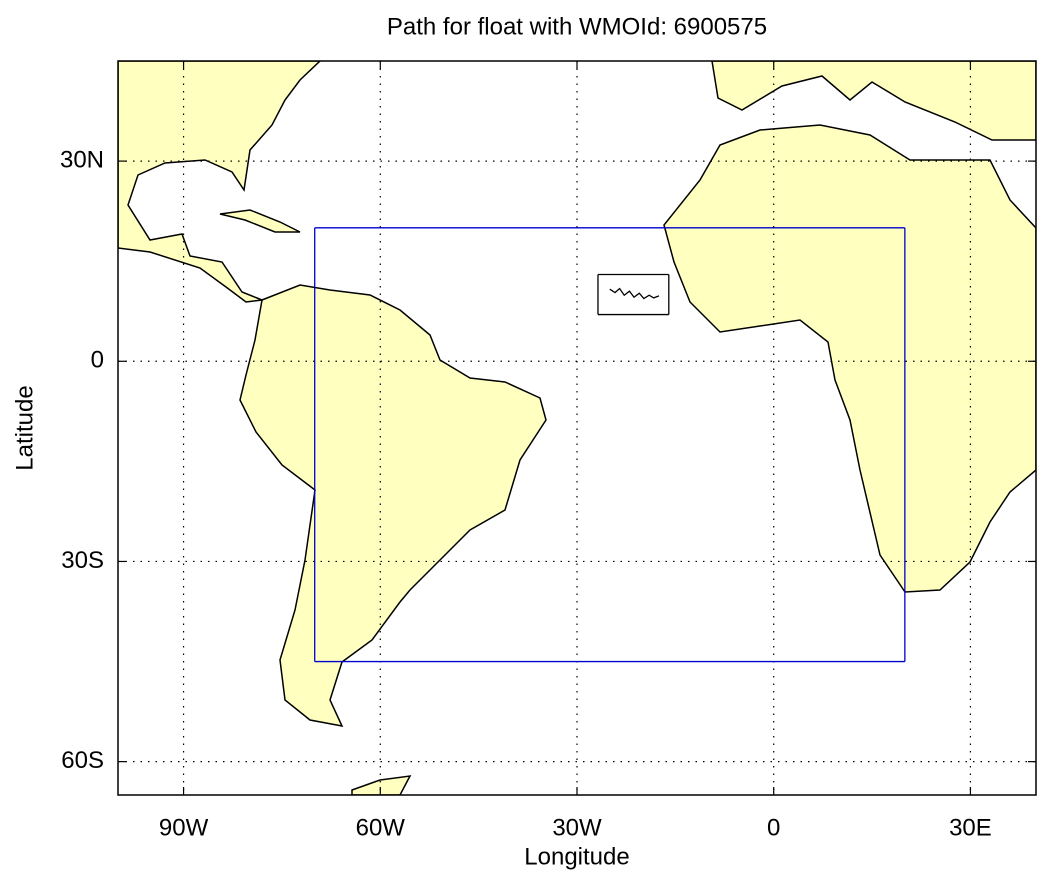 The height and width of the screenshot is (886, 1054). I want to click on x-tick-label: 90W, so click(184, 827).